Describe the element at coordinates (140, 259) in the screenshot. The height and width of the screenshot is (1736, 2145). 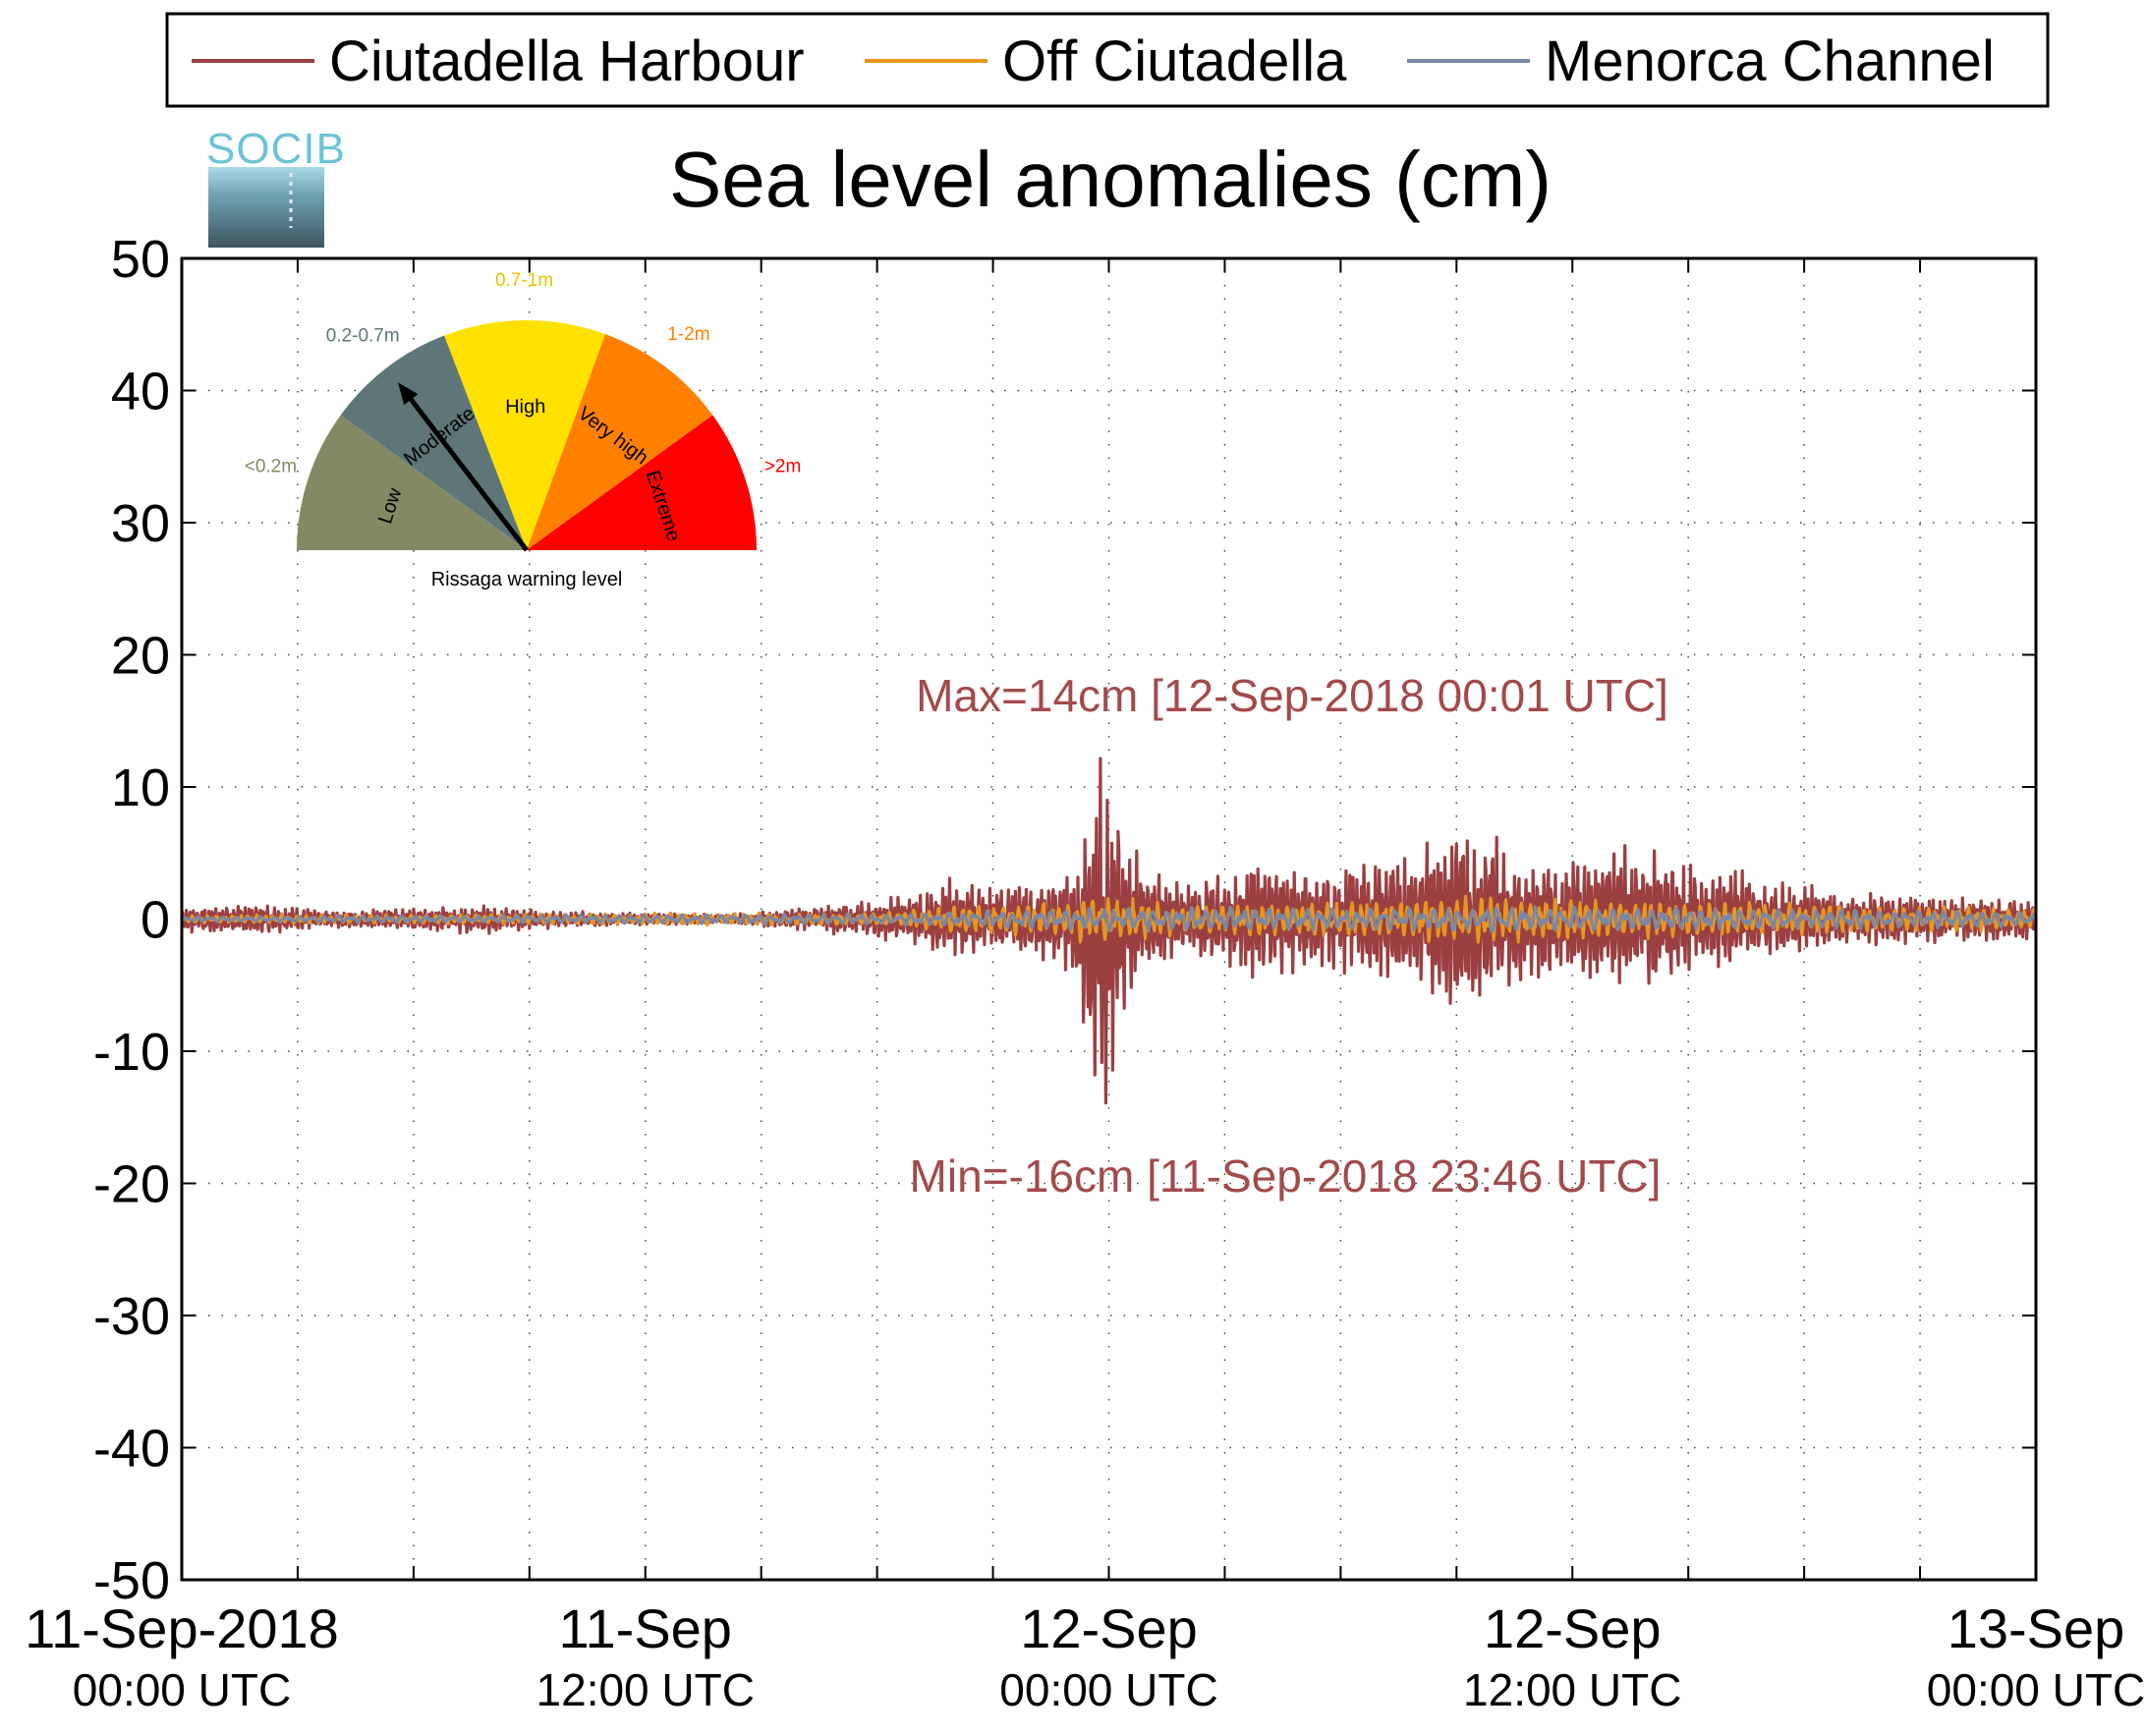
I see `y-tick-label: 50` at that location.